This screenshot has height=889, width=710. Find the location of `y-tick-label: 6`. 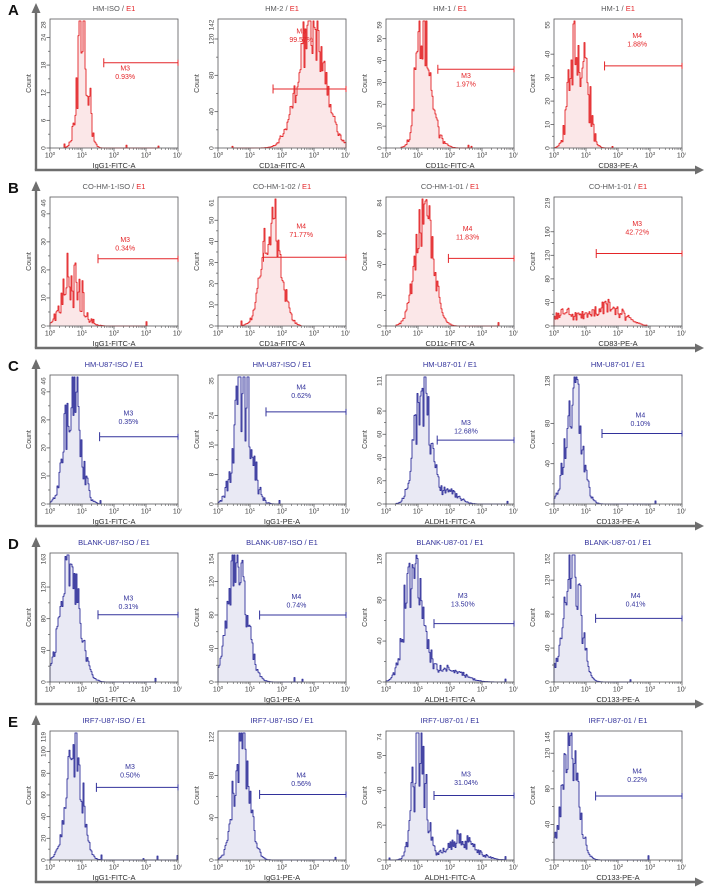

y-tick-label: 6 is located at coordinates (44, 120).